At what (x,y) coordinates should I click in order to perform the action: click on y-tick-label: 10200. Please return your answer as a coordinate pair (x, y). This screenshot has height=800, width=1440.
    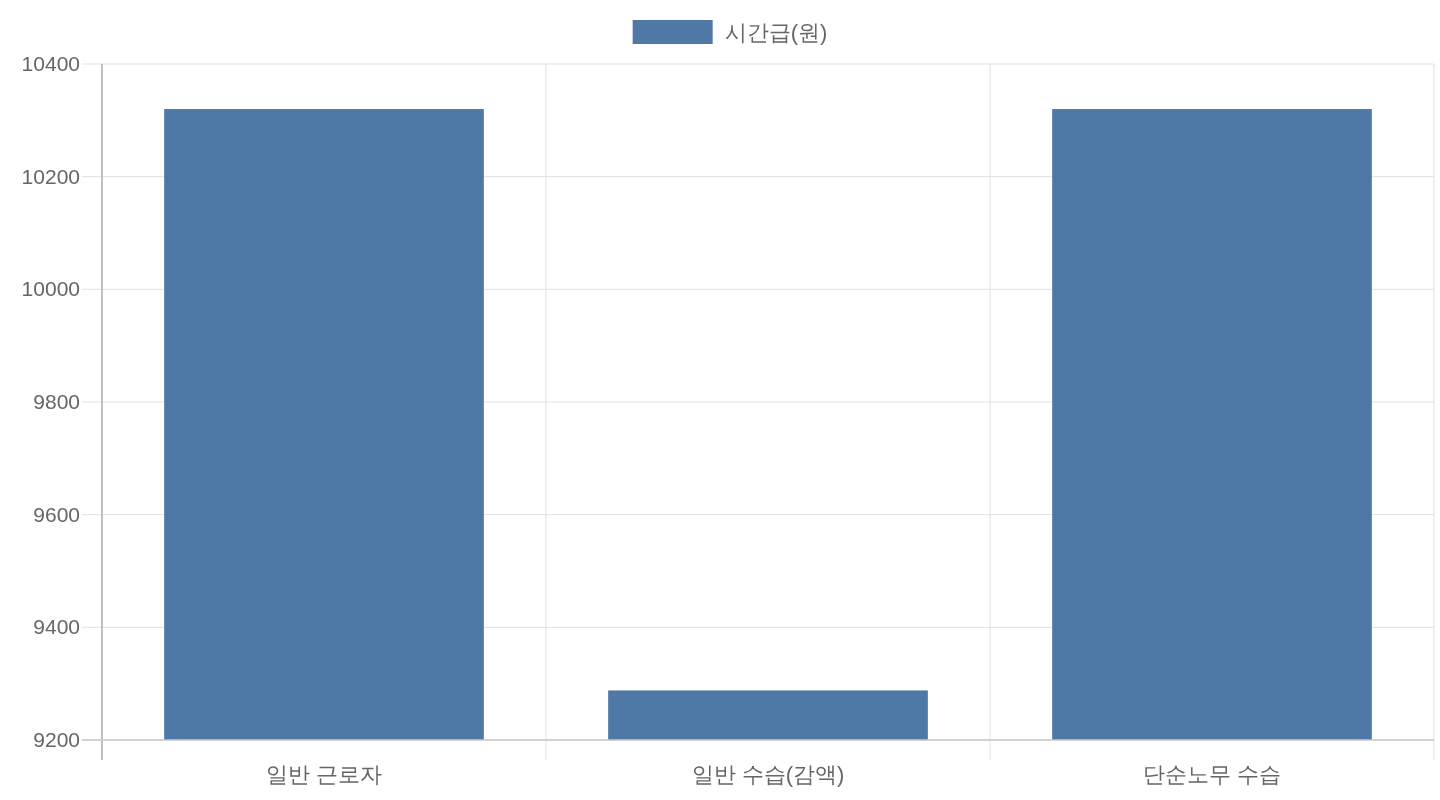
    Looking at the image, I should click on (50, 176).